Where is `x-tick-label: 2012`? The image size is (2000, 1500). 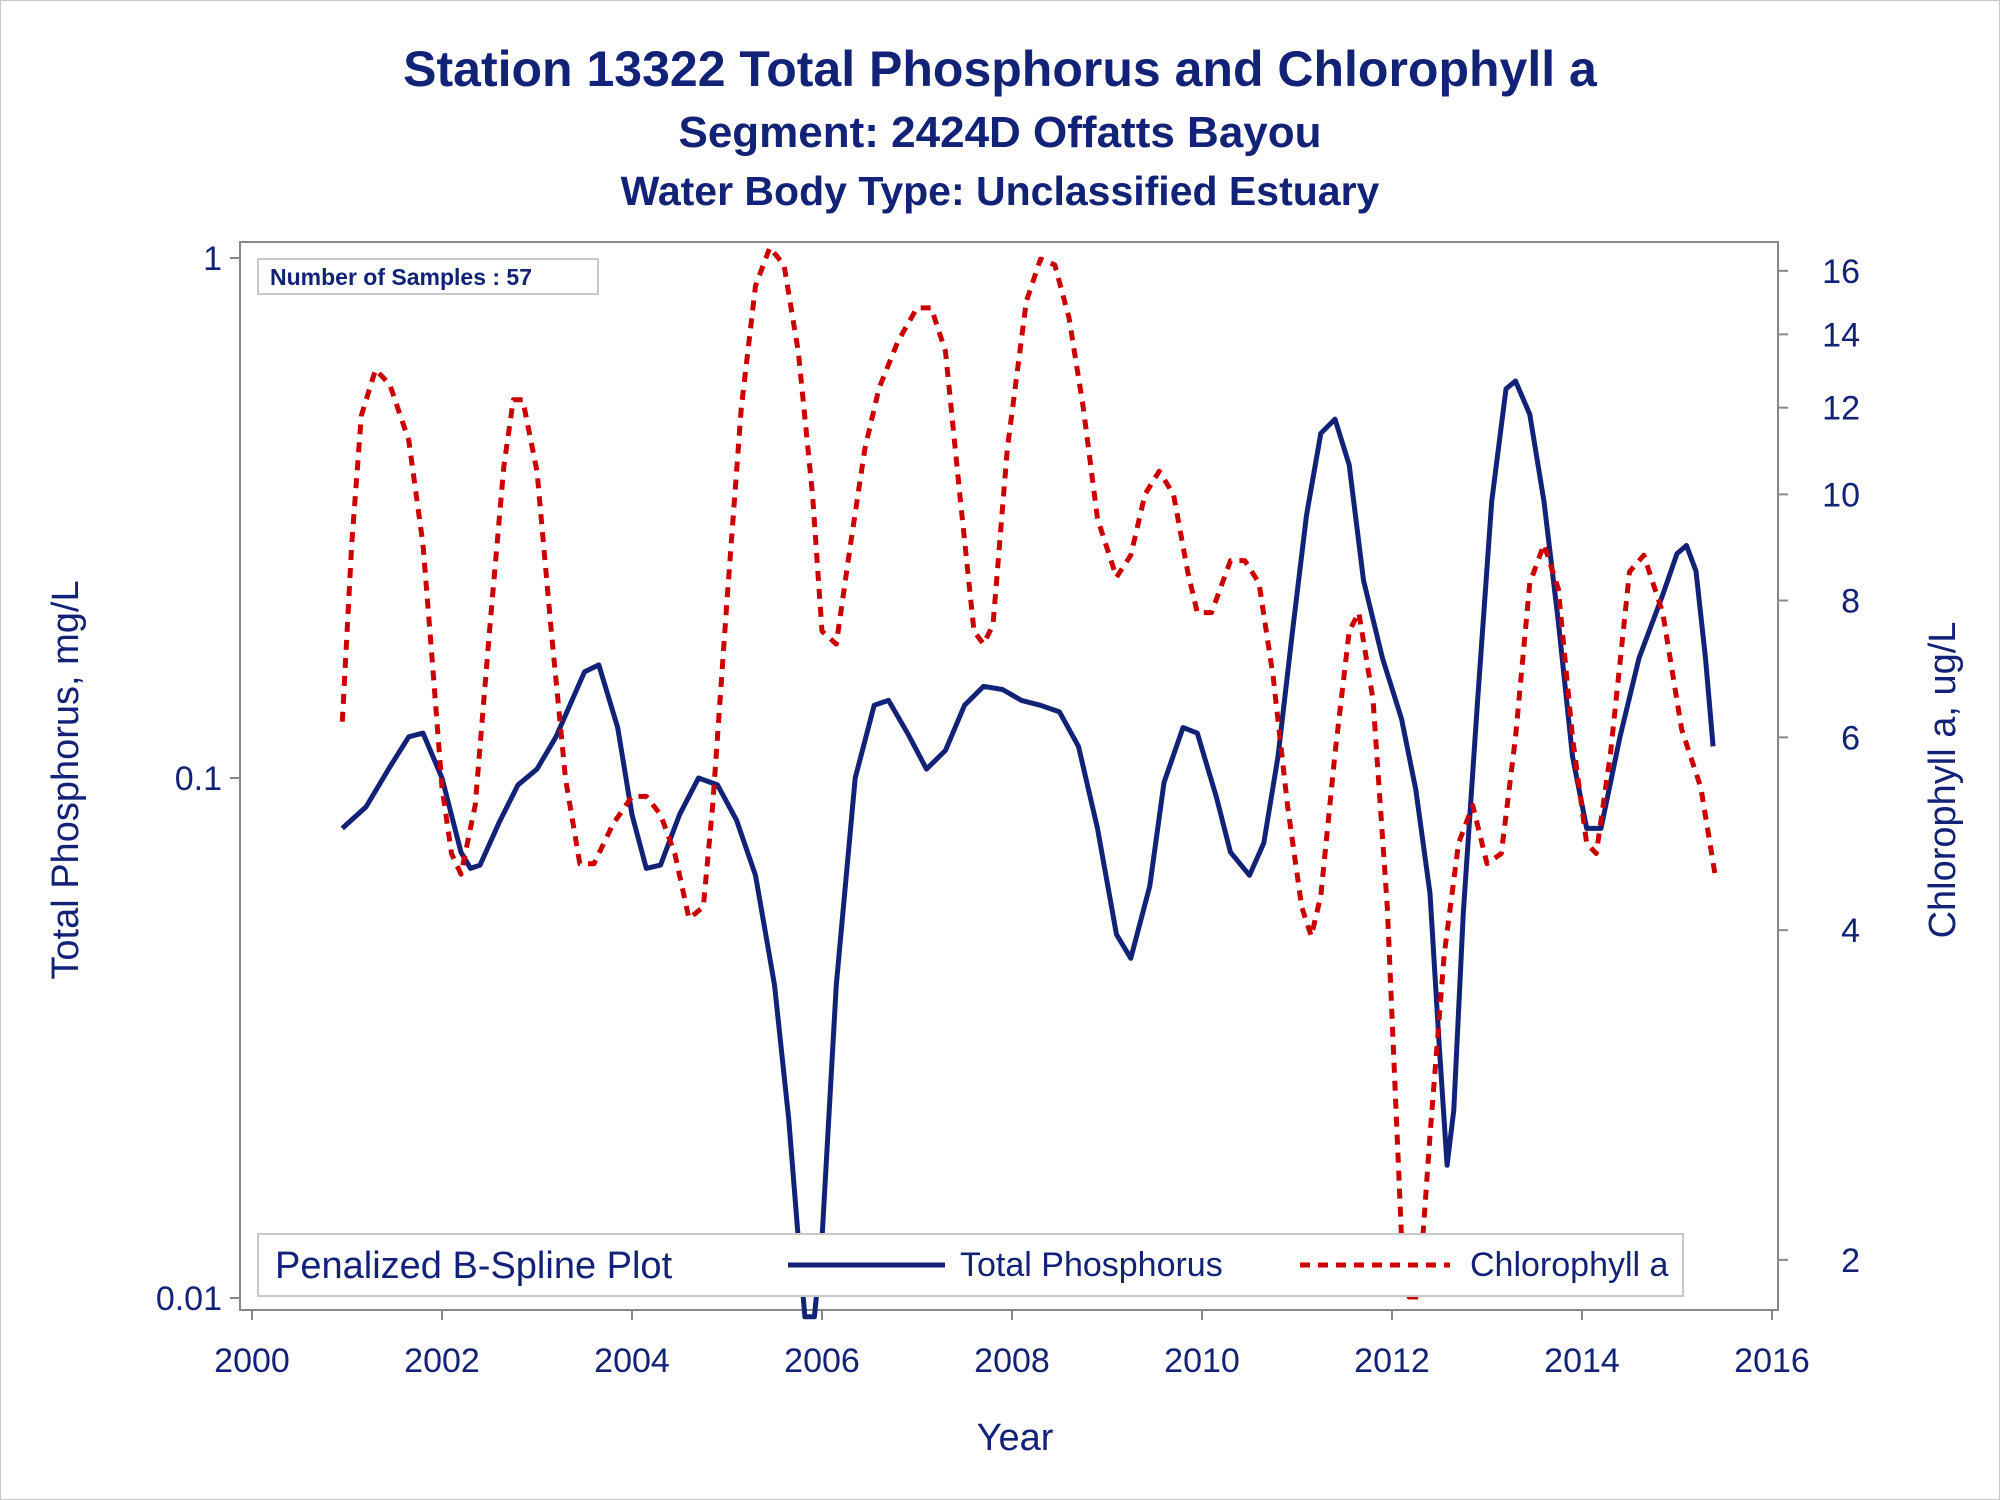 x-tick-label: 2012 is located at coordinates (1392, 1361).